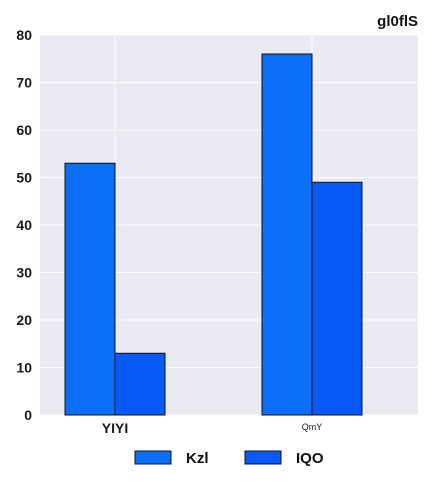  Describe the element at coordinates (212, 428) in the screenshot. I see `x-axis: YIYI QmY` at that location.